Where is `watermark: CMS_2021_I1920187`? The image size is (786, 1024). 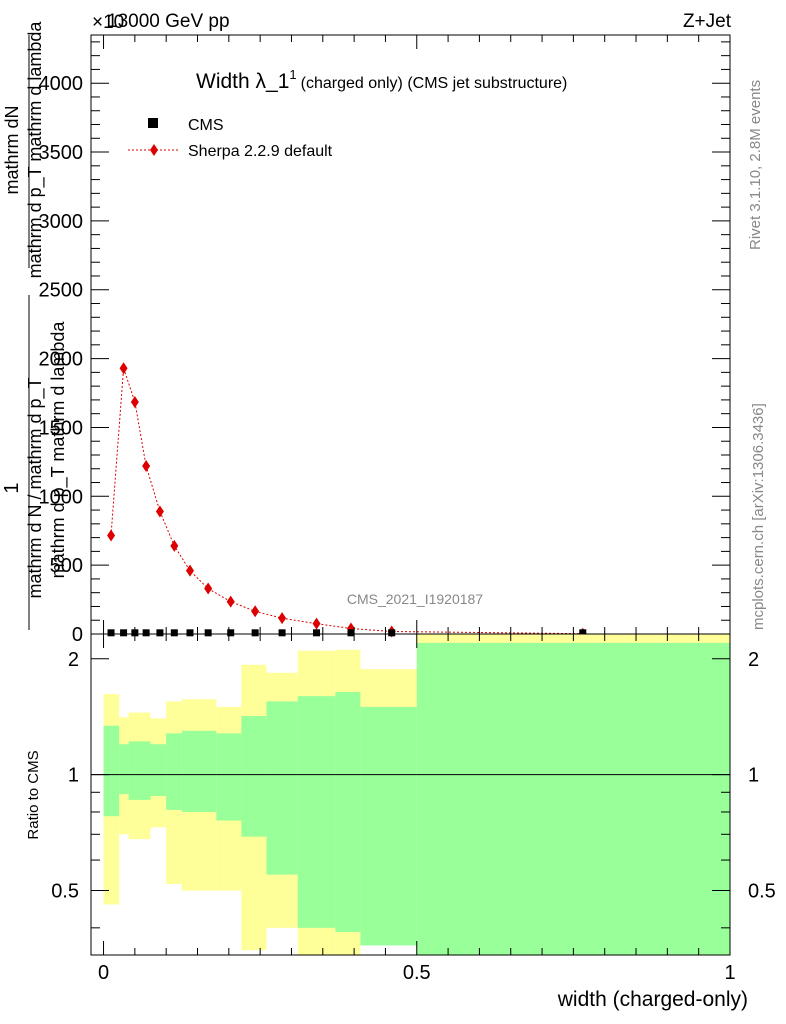 watermark: CMS_2021_I1920187 is located at coordinates (415, 599).